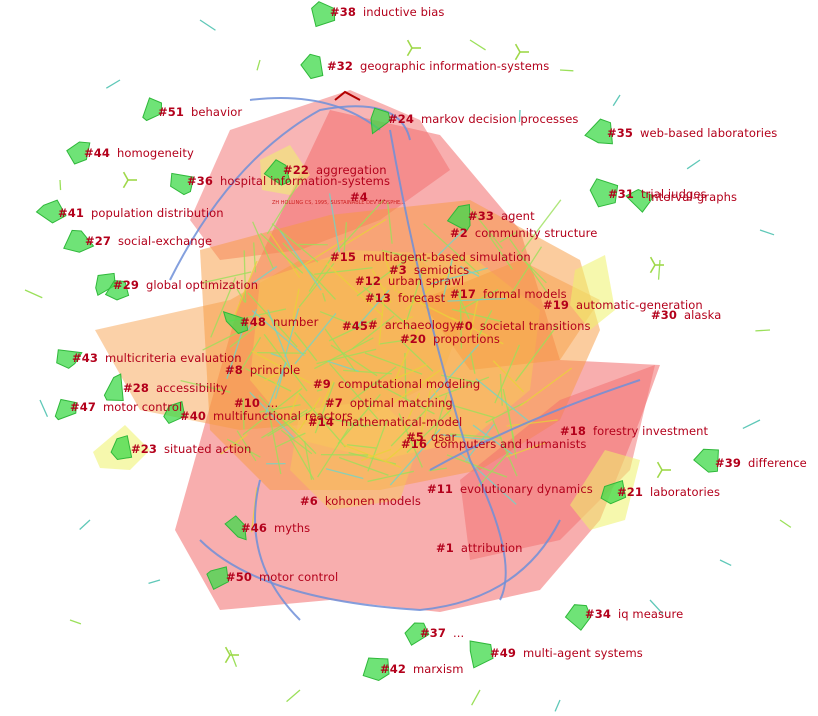 The image size is (818, 716). Describe the element at coordinates (433, 633) in the screenshot. I see `cluster-number: #37` at that location.